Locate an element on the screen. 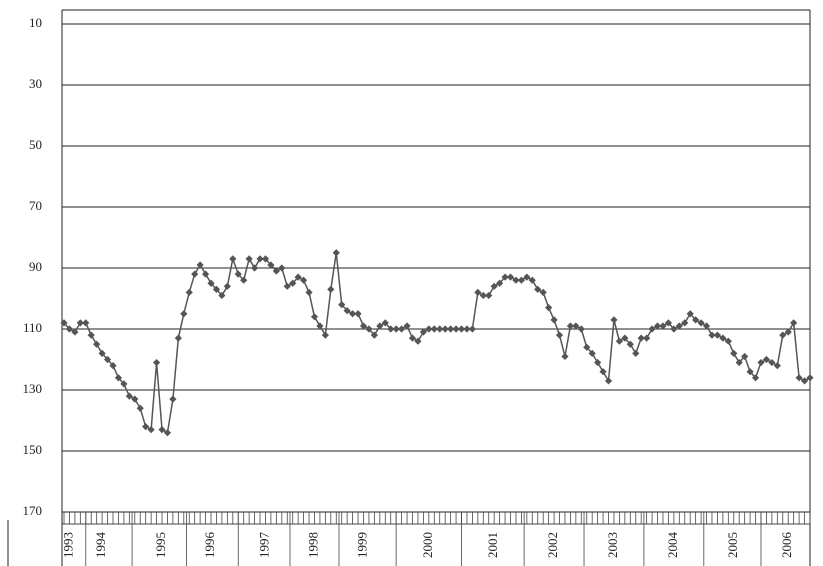 The width and height of the screenshot is (823, 566). y-tick-label: 130 is located at coordinates (33, 388).